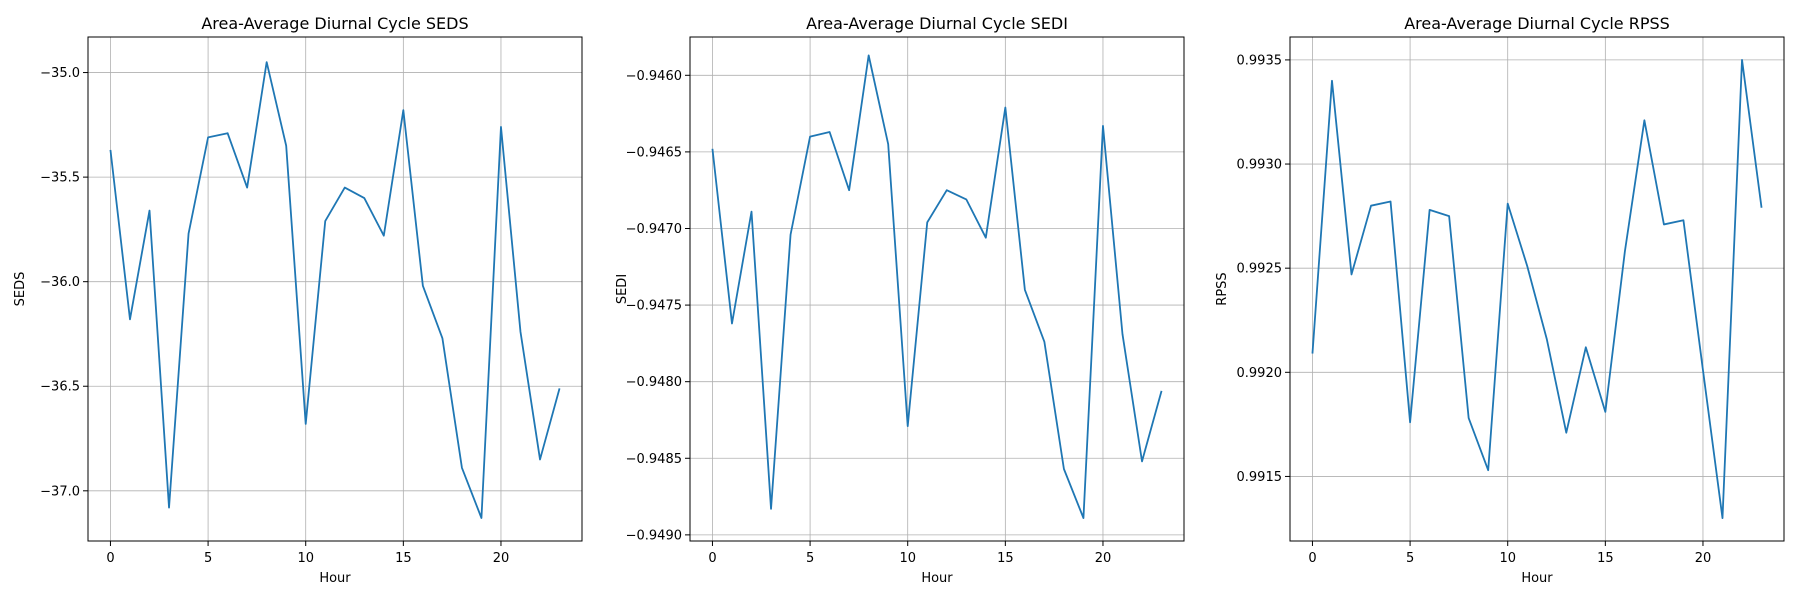  I want to click on y-tick-label: −35.5, so click(60, 178).